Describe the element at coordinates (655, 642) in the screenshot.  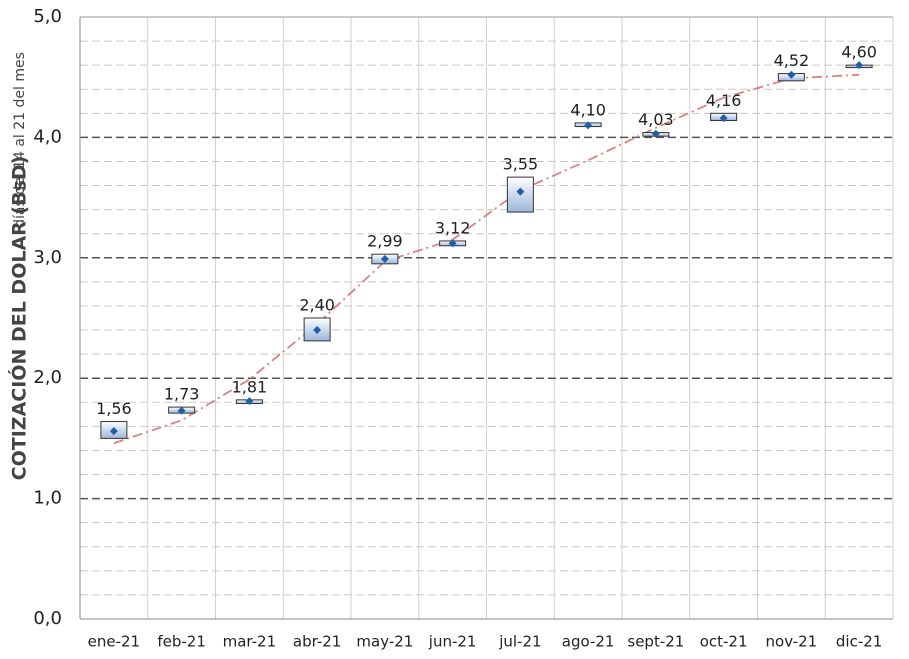
I see `x-tick-label: sept-21` at that location.